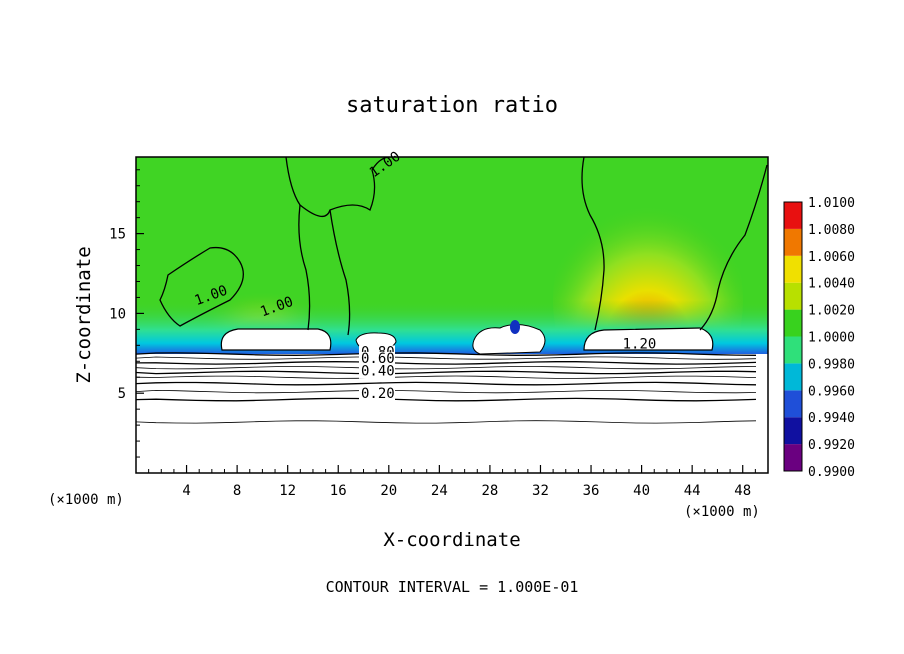 This screenshot has width=904, height=654. Describe the element at coordinates (831, 364) in the screenshot. I see `colorbar-label: 0.9980` at that location.